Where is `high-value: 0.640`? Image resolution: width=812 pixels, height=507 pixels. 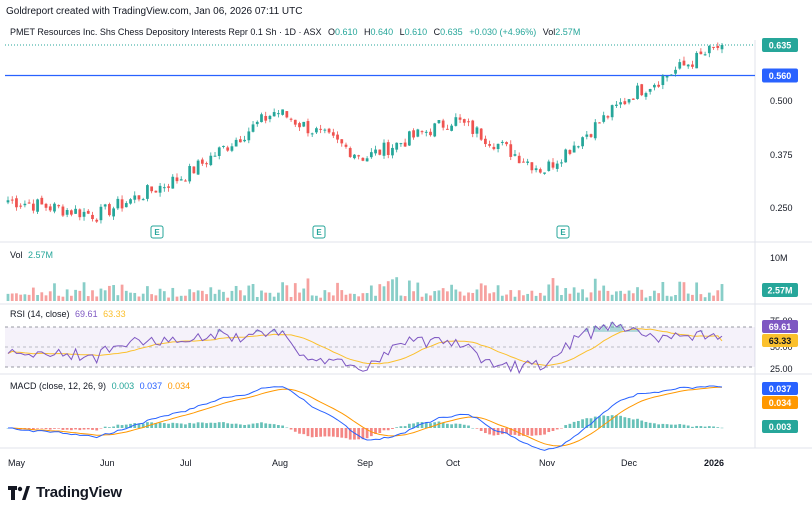 high-value: 0.640 is located at coordinates (382, 32).